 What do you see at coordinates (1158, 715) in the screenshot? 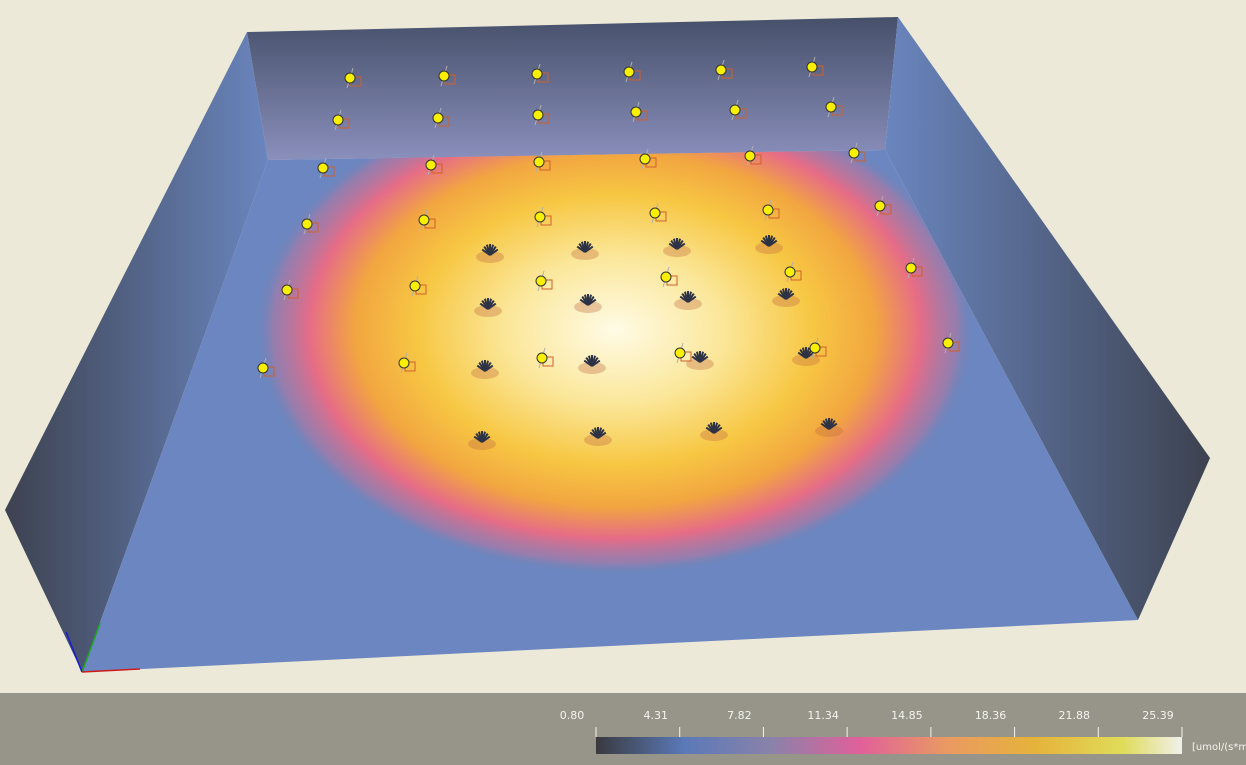
I see `colorbar-tick-label: 25.39` at bounding box center [1158, 715].